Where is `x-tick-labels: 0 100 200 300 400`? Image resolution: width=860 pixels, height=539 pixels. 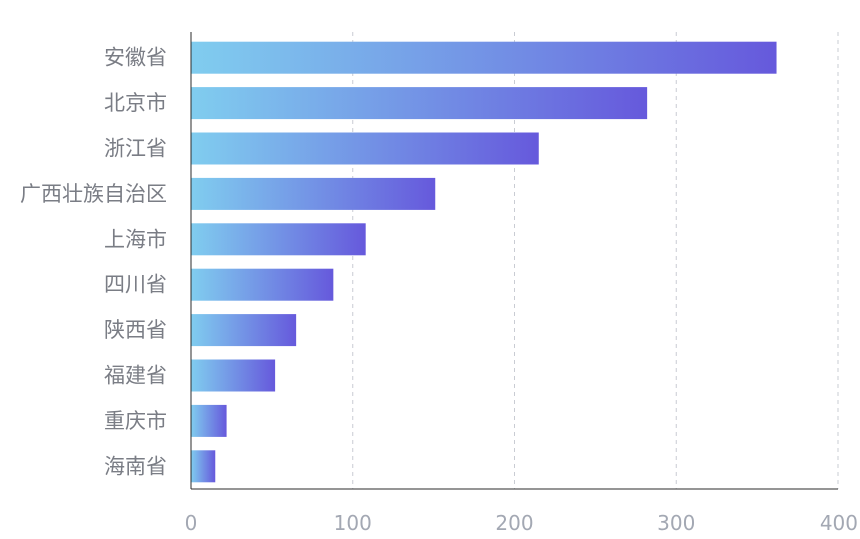
x-tick-labels: 0 100 200 300 400 is located at coordinates (521, 523).